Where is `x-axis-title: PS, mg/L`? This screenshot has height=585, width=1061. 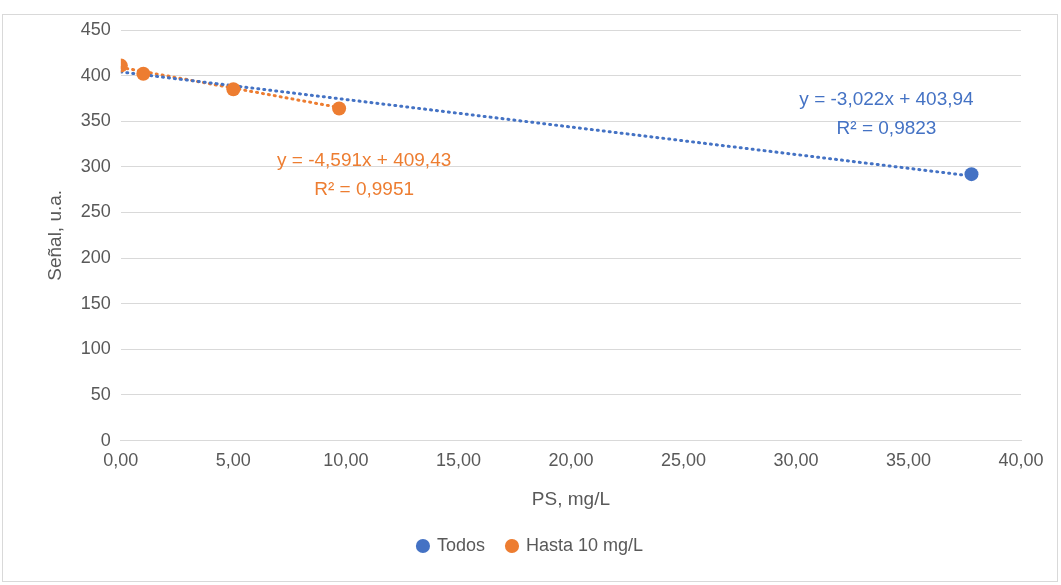
x-axis-title: PS, mg/L is located at coordinates (570, 498).